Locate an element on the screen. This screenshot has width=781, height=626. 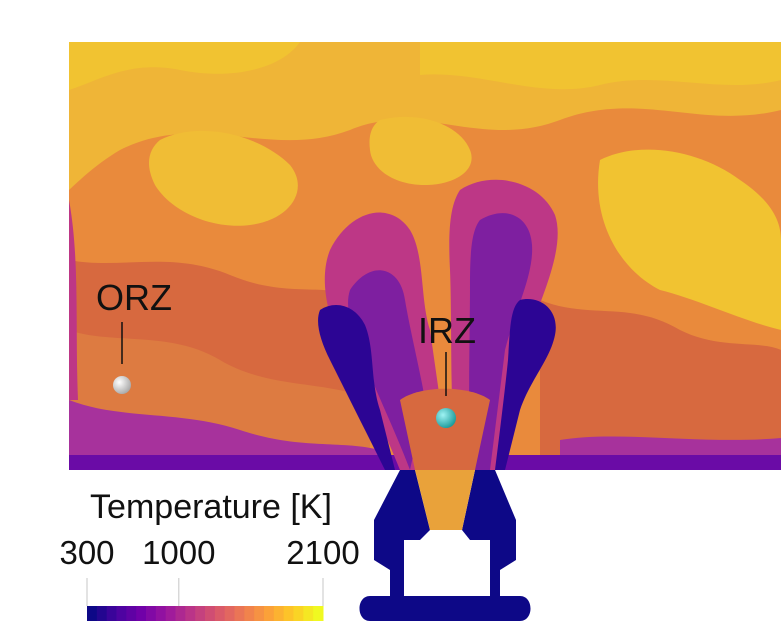
colorbar-title: Temperature [K] is located at coordinates (211, 507).